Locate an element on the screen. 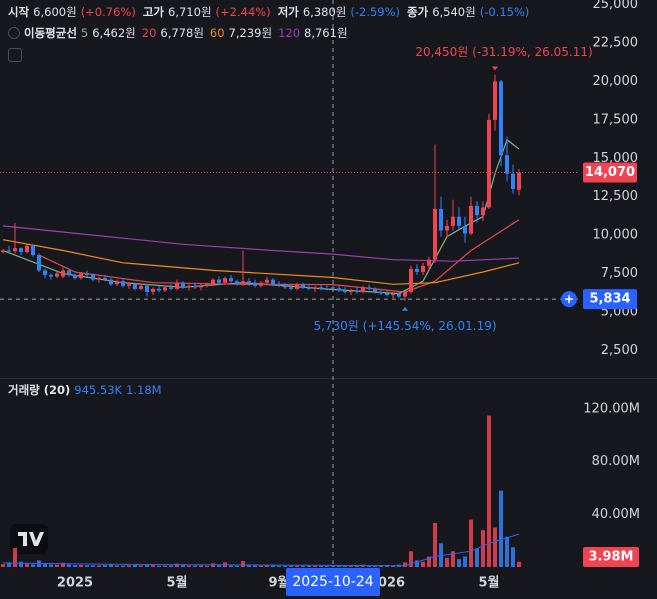 The height and width of the screenshot is (599, 657). x-tick-label: 2025 is located at coordinates (75, 583).